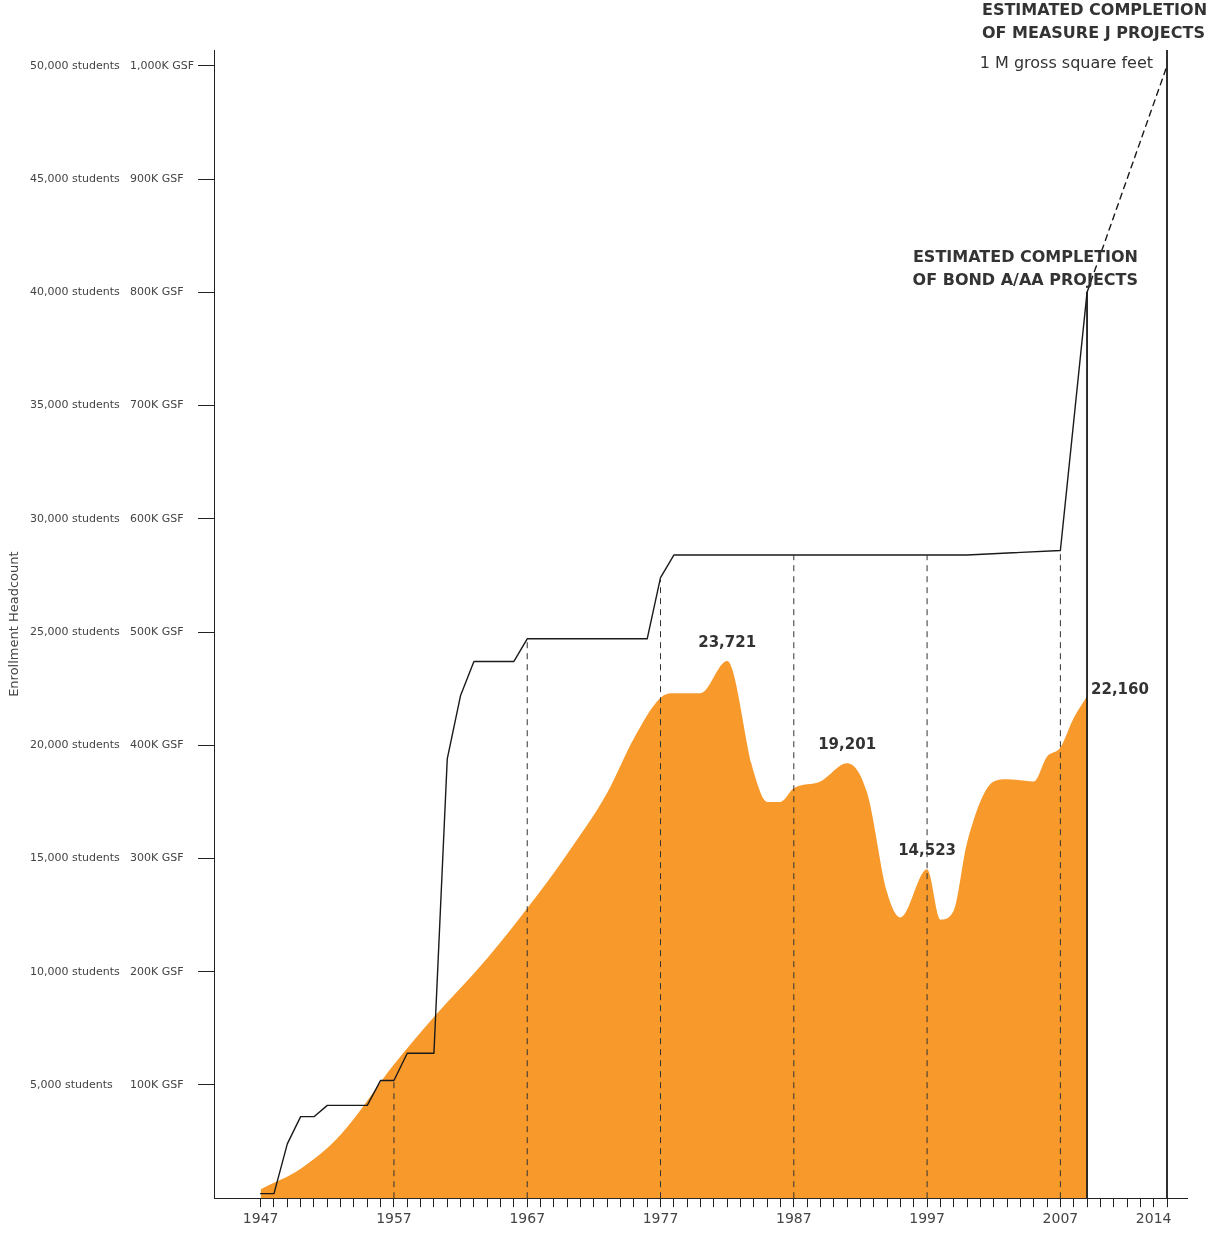  I want to click on y2-tick-label: 100K GSF, so click(157, 1084).